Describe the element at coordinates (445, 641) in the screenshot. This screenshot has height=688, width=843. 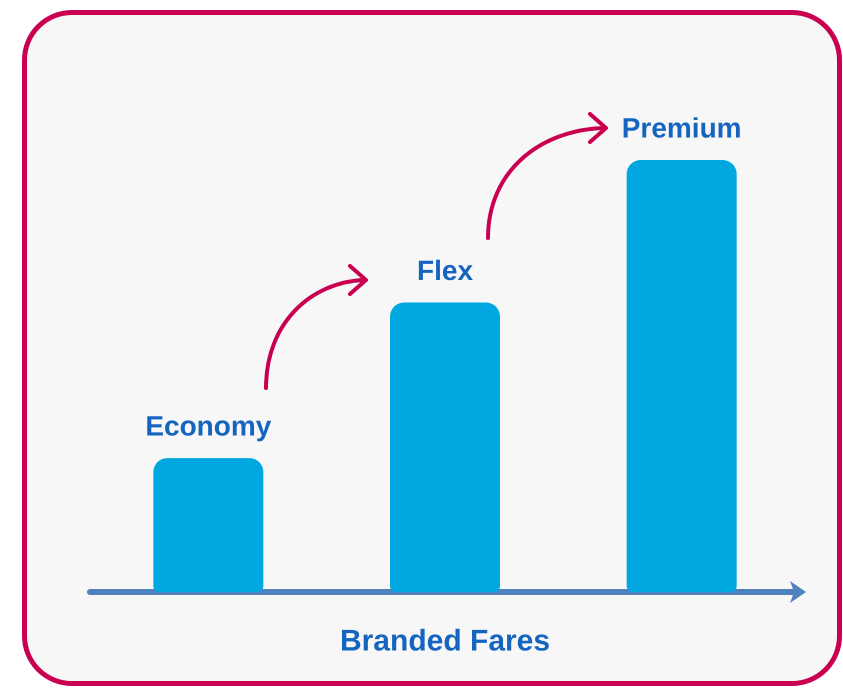
I see `x-axis-title: Branded Fares` at that location.